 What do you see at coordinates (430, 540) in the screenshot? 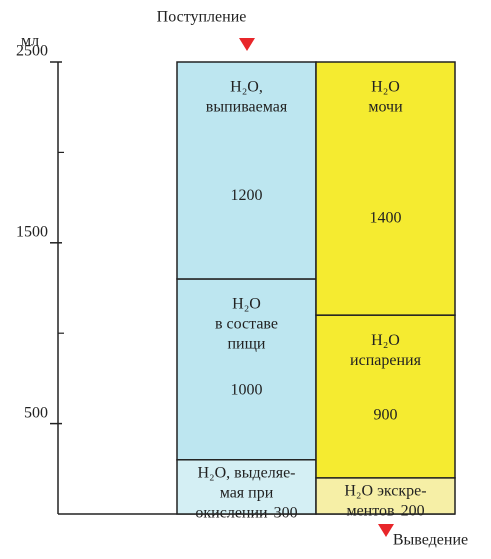
I see `column-label: Выведение` at bounding box center [430, 540].